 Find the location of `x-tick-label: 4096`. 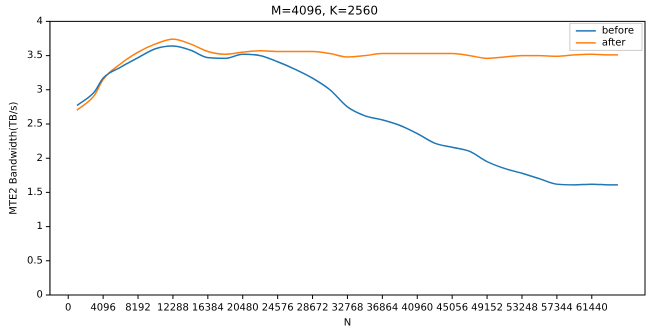

x-tick-label: 4096 is located at coordinates (103, 308).